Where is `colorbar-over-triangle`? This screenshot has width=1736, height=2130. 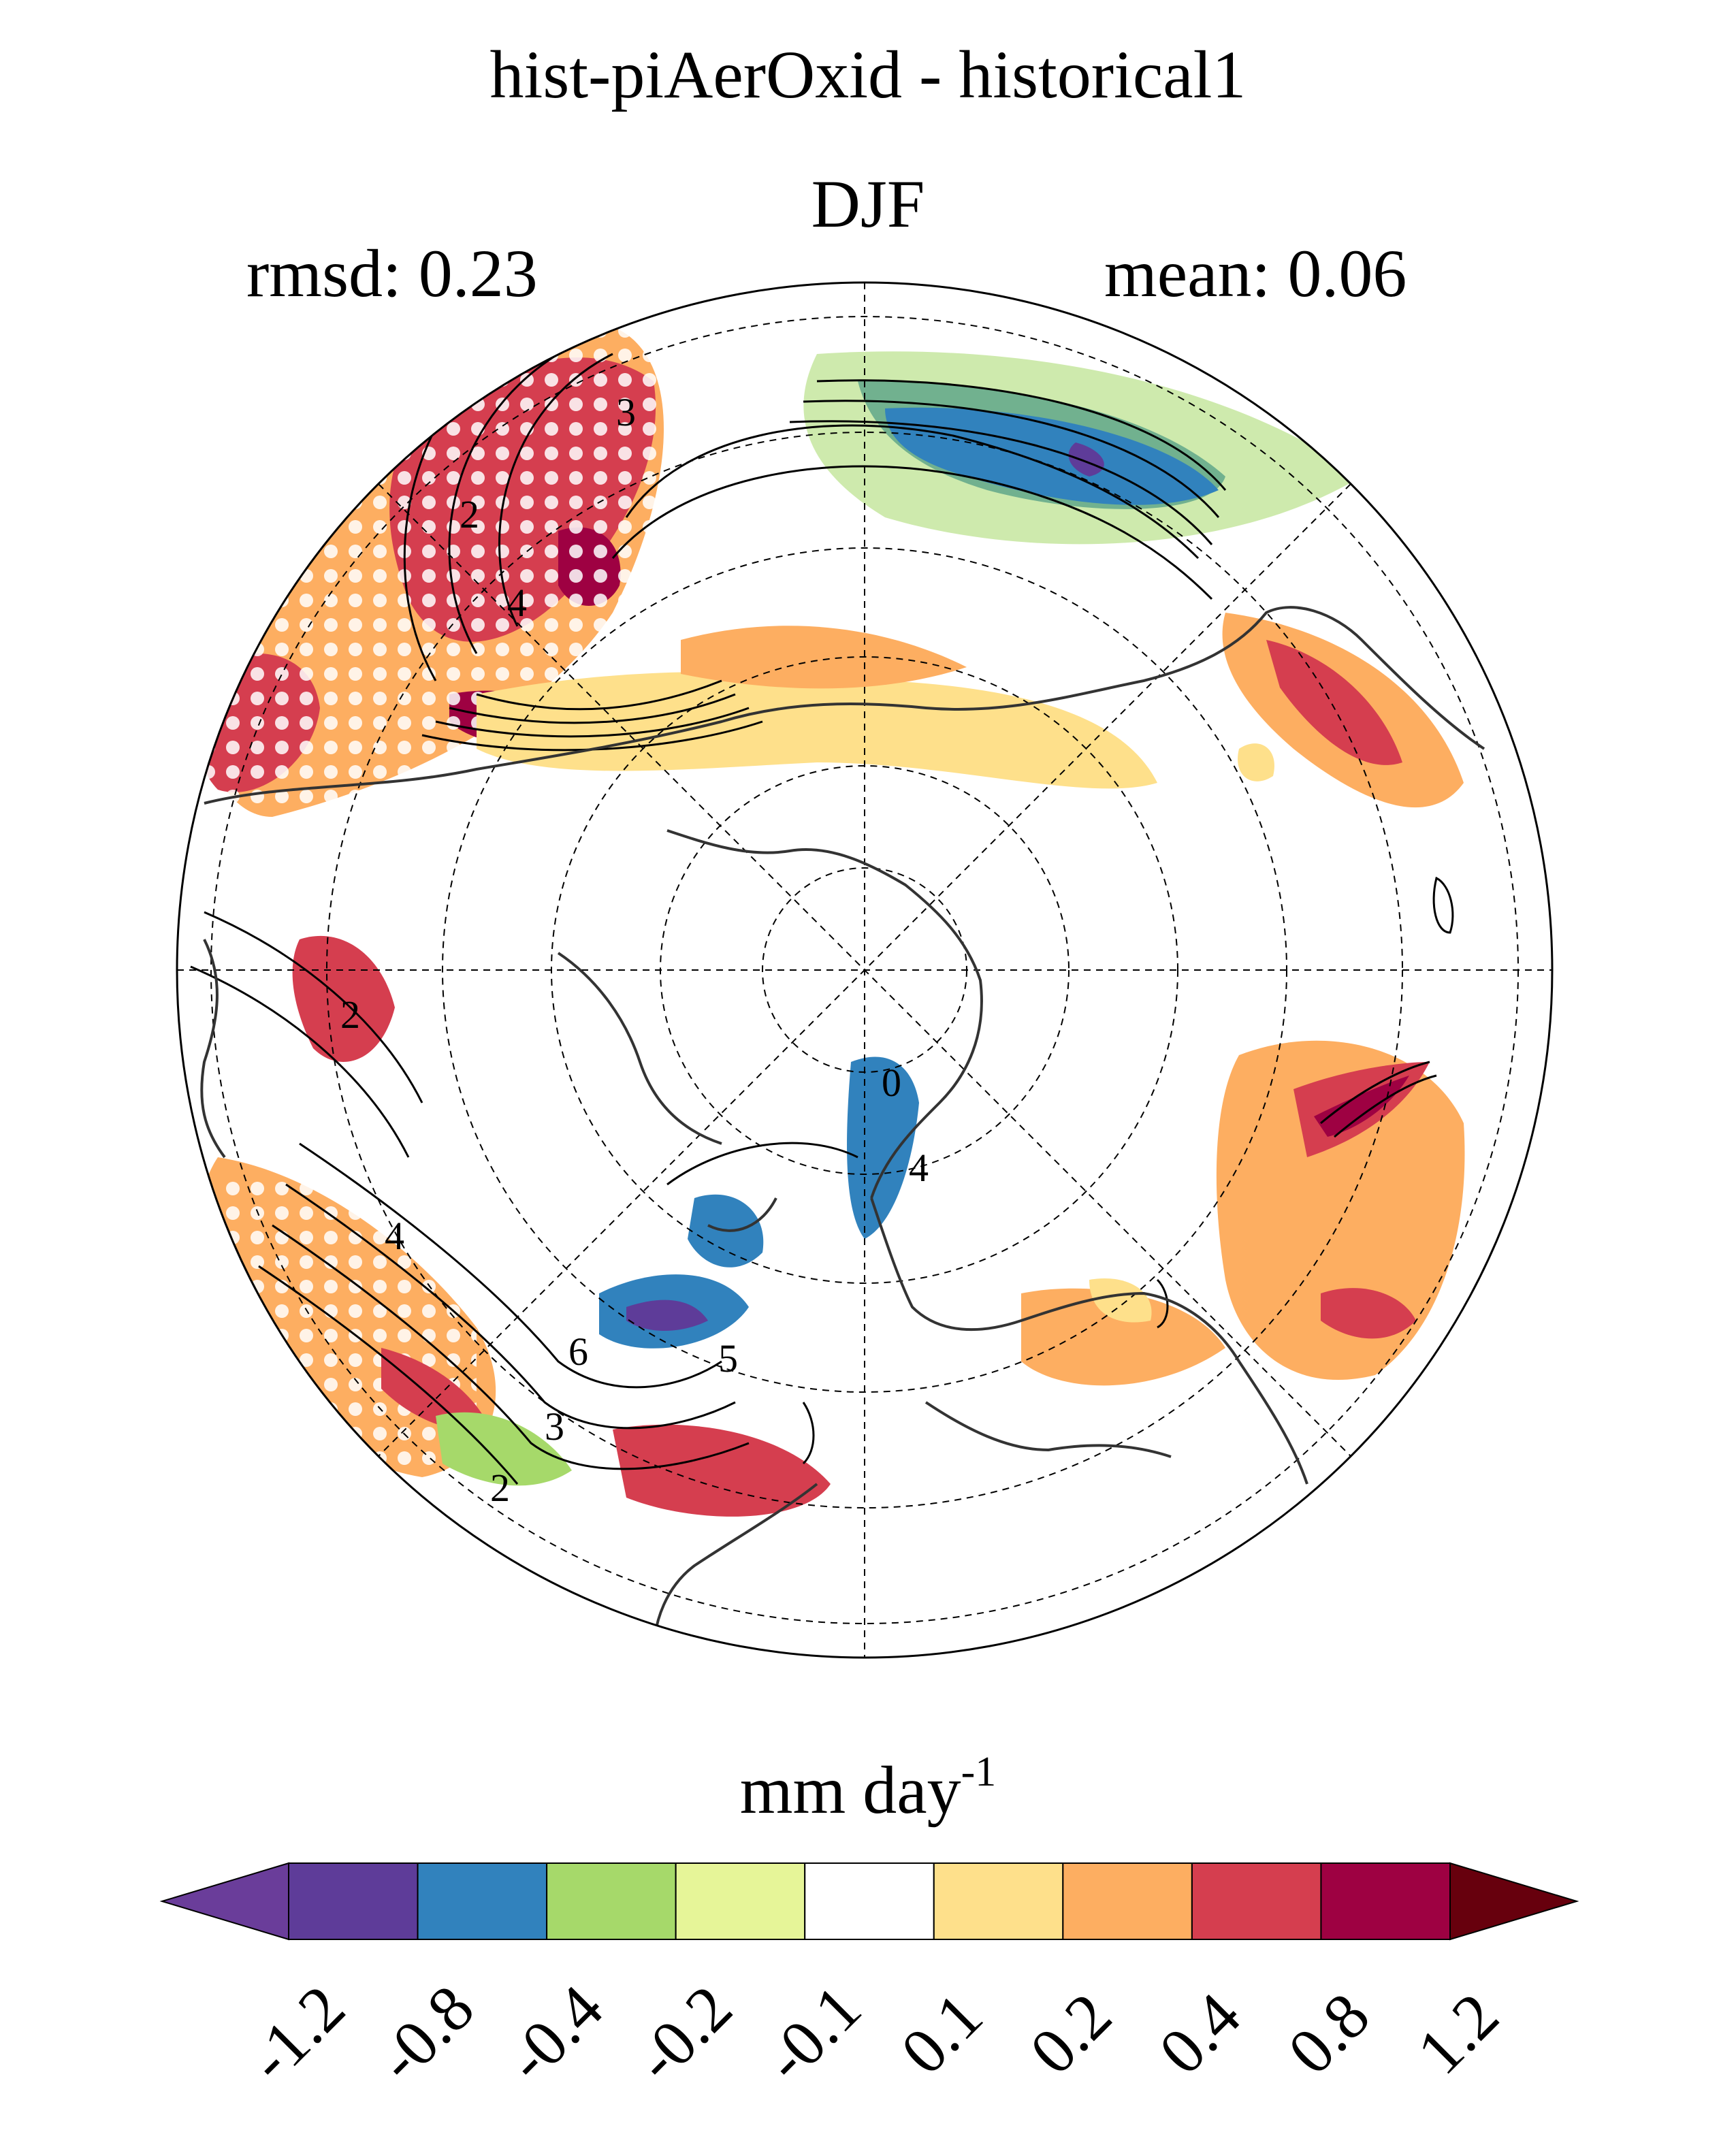 colorbar-over-triangle is located at coordinates (1514, 1901).